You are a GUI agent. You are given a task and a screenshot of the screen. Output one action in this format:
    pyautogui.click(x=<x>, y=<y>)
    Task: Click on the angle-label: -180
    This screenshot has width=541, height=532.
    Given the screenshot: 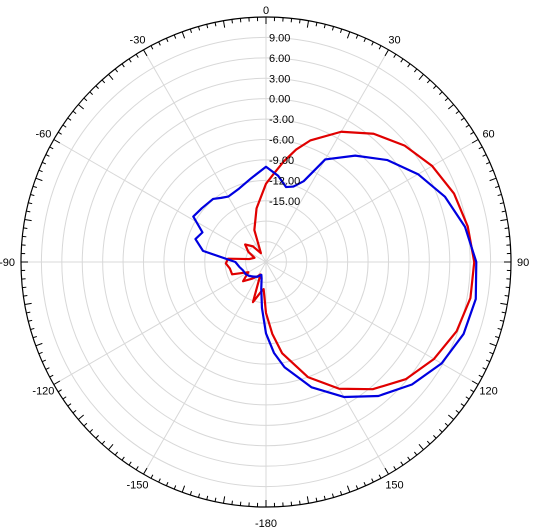 What is the action you would take?
    pyautogui.click(x=266, y=524)
    